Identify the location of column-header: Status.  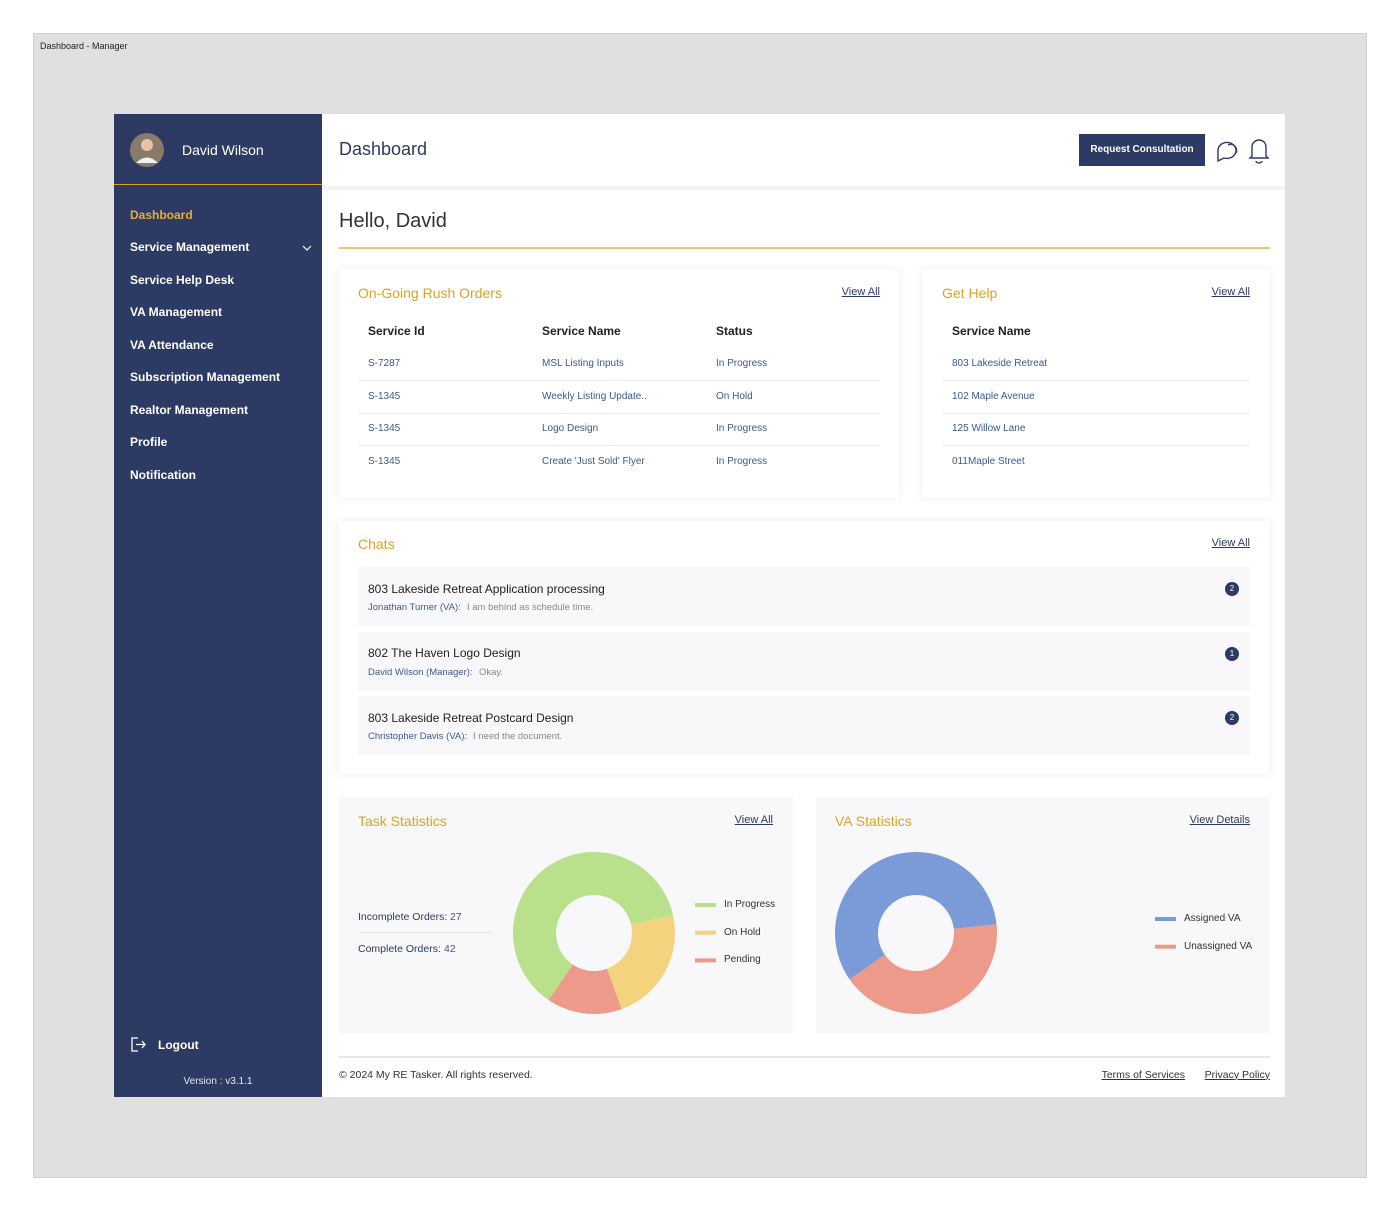
(734, 330).